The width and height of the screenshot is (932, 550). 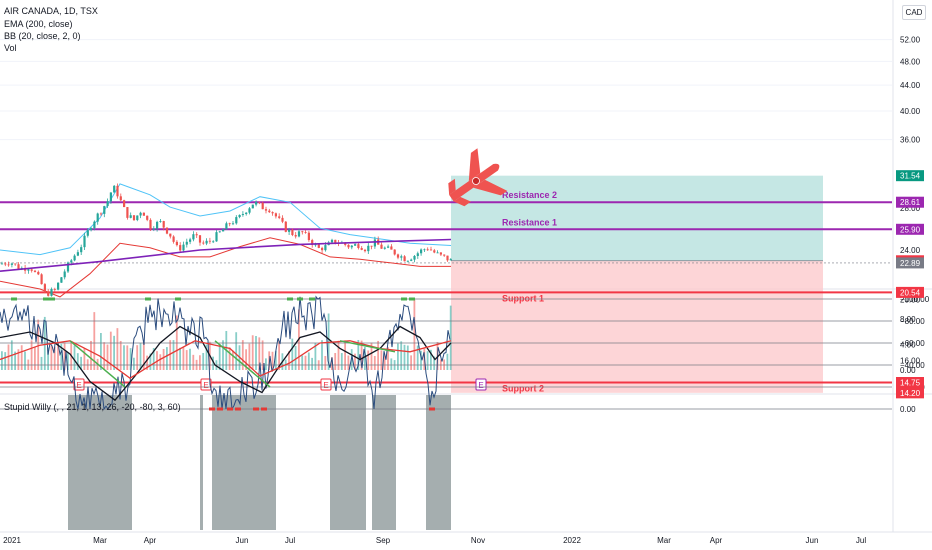 I want to click on time-tick-label: Mar, so click(x=100, y=540).